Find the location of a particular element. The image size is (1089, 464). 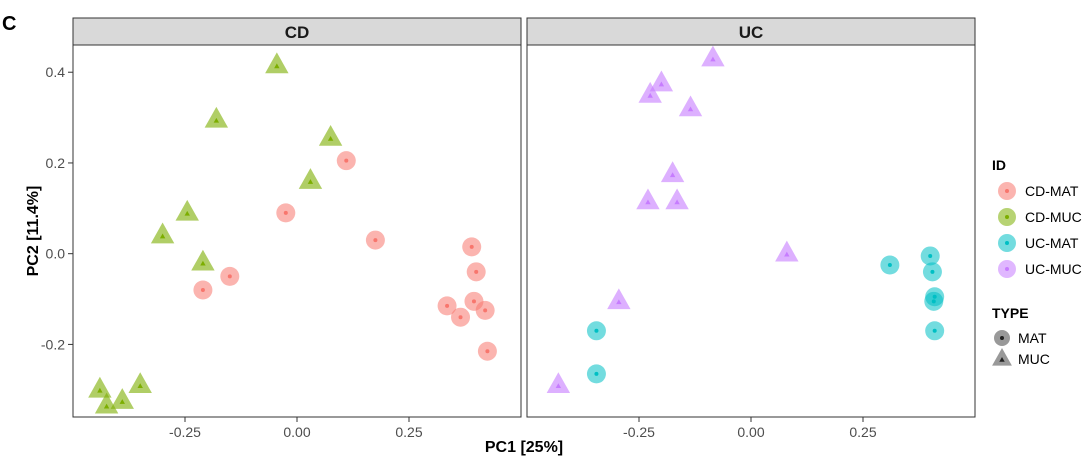

y-tick-label: 0.0 is located at coordinates (56, 254).